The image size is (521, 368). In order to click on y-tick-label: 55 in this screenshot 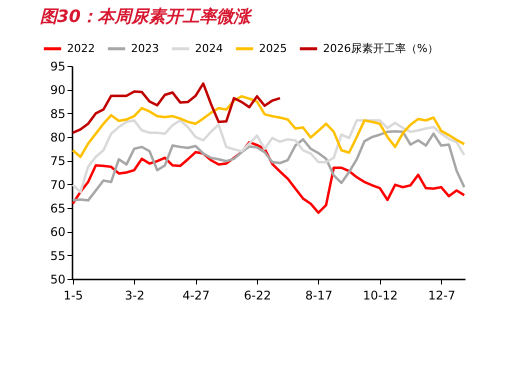, I will do `click(58, 255)`.